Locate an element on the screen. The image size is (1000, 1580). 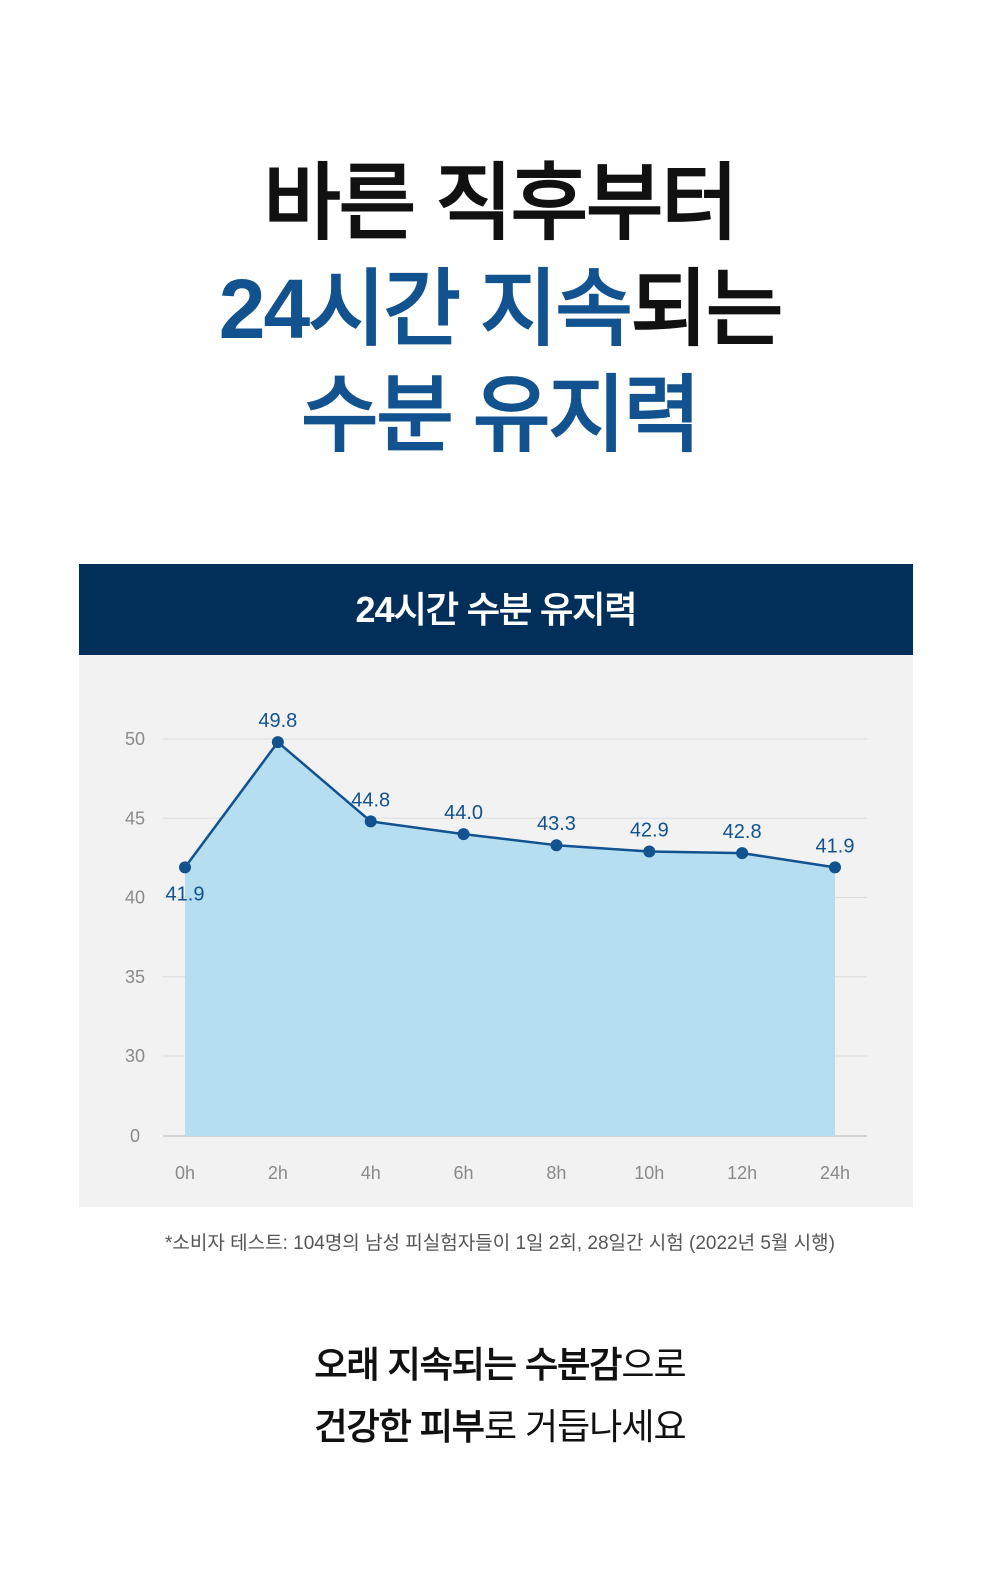
data-label: 43.3 is located at coordinates (556, 824).